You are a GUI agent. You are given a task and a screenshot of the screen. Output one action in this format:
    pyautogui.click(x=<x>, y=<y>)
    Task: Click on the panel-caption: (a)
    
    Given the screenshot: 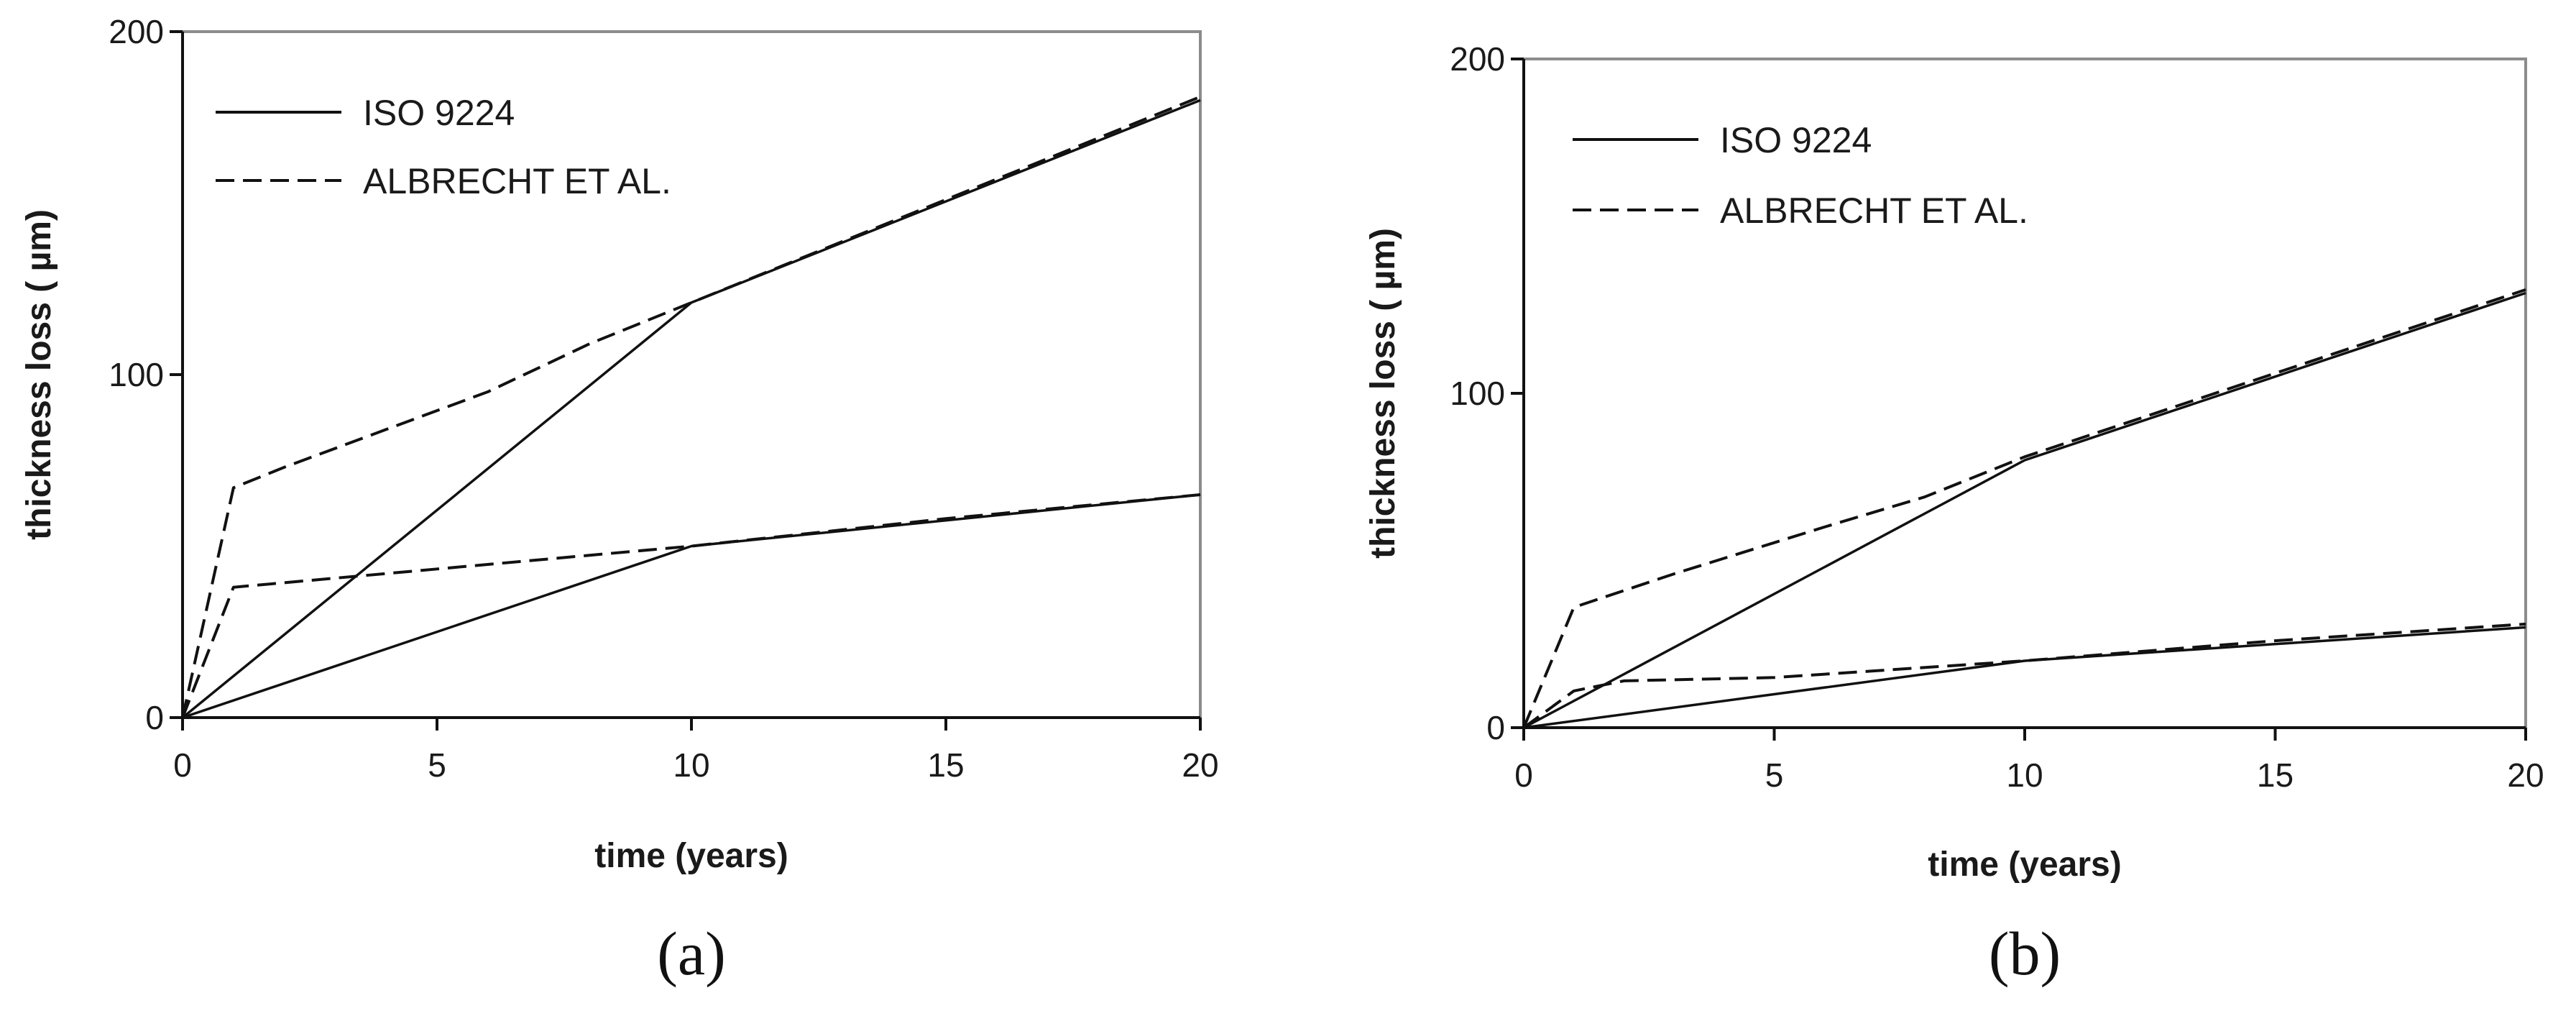 What is the action you would take?
    pyautogui.click(x=691, y=953)
    